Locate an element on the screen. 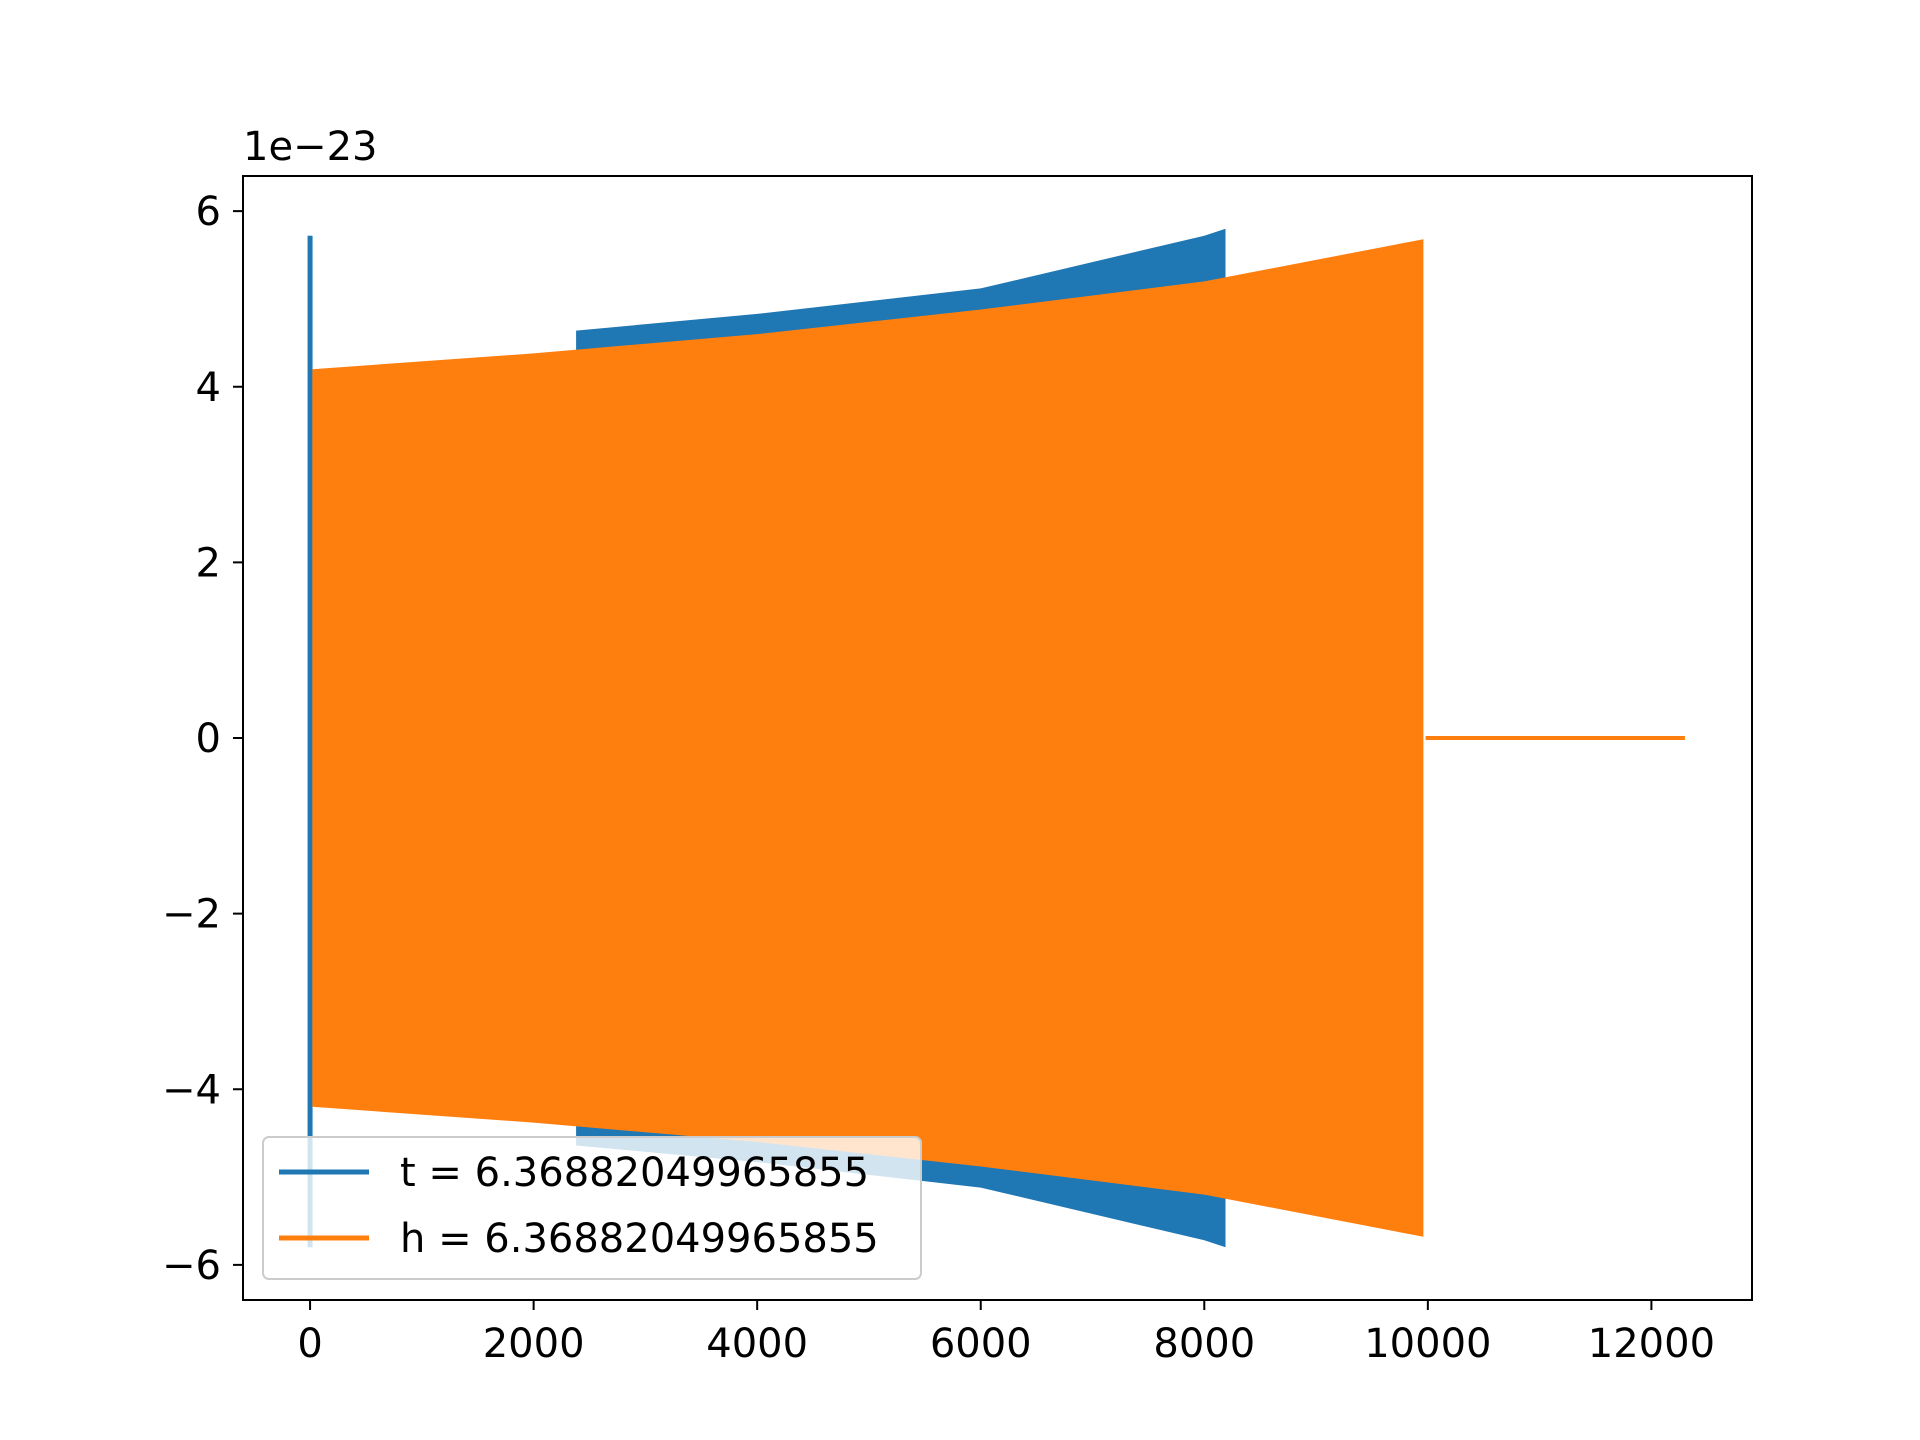 This screenshot has width=1920, height=1440. y-tick-label: 6 is located at coordinates (208, 212).